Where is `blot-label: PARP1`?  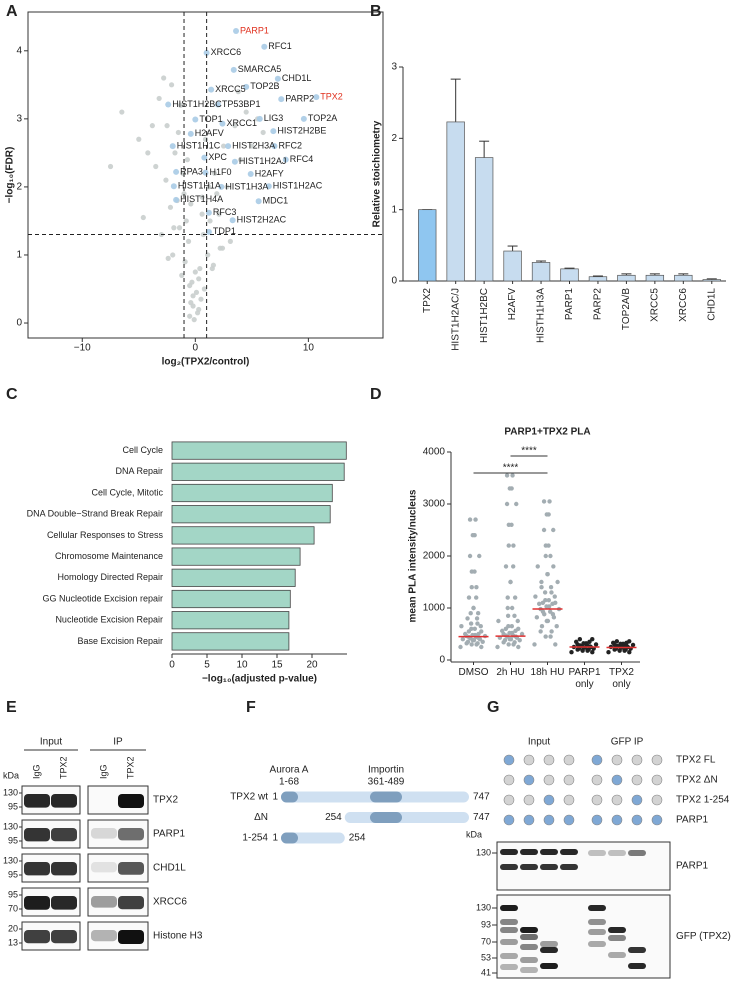 blot-label: PARP1 is located at coordinates (692, 866).